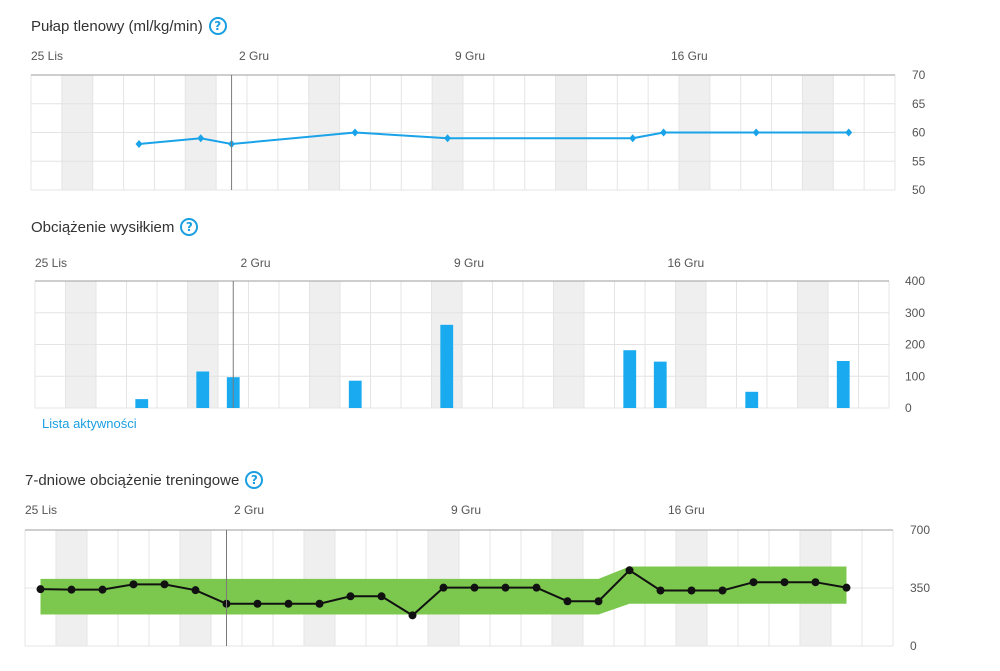 The height and width of the screenshot is (671, 1000). What do you see at coordinates (919, 161) in the screenshot?
I see `y-tick-label: 55` at bounding box center [919, 161].